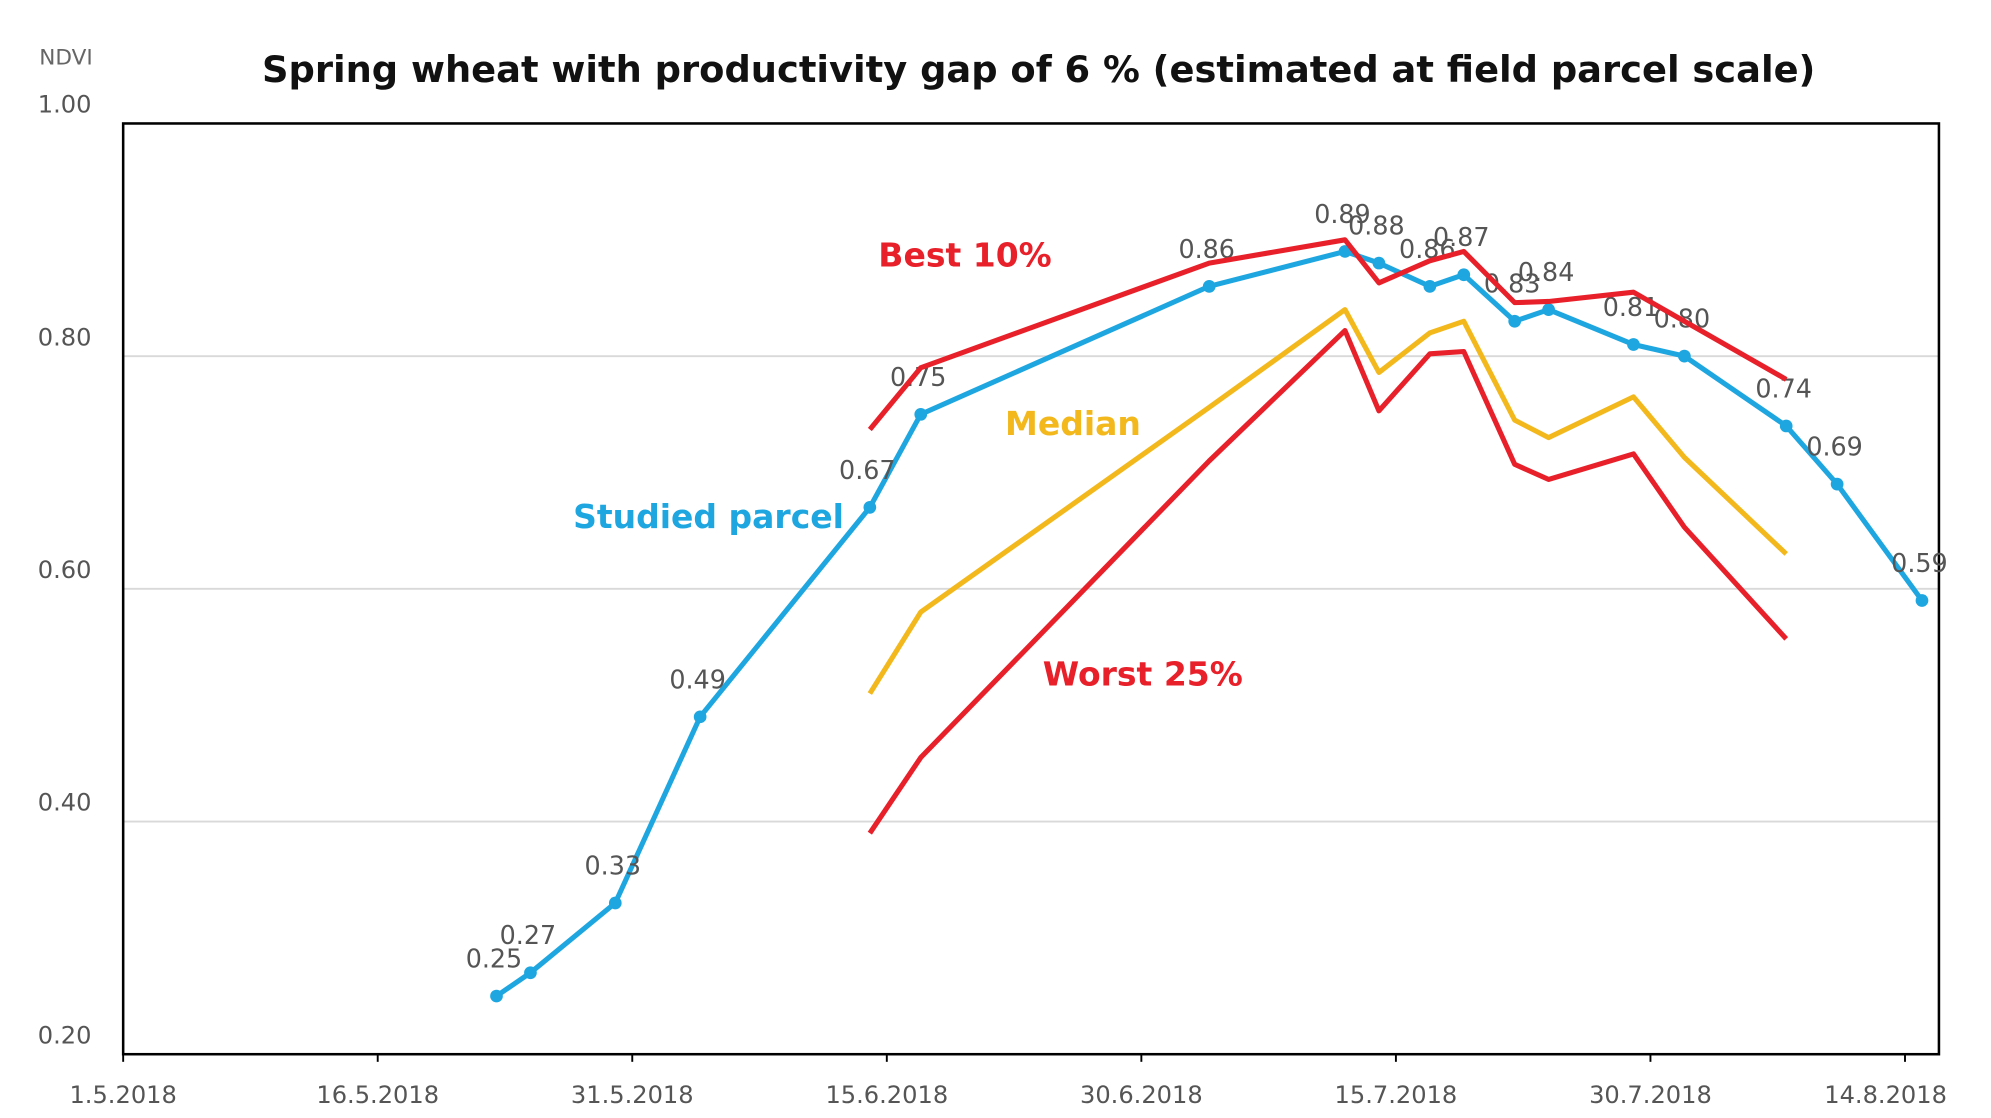  What do you see at coordinates (867, 470) in the screenshot?
I see `data-label: 0.67` at bounding box center [867, 470].